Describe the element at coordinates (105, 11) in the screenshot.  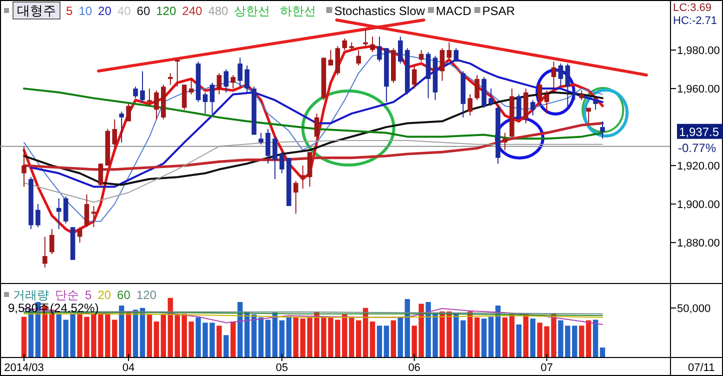
I see `text: 20` at that location.